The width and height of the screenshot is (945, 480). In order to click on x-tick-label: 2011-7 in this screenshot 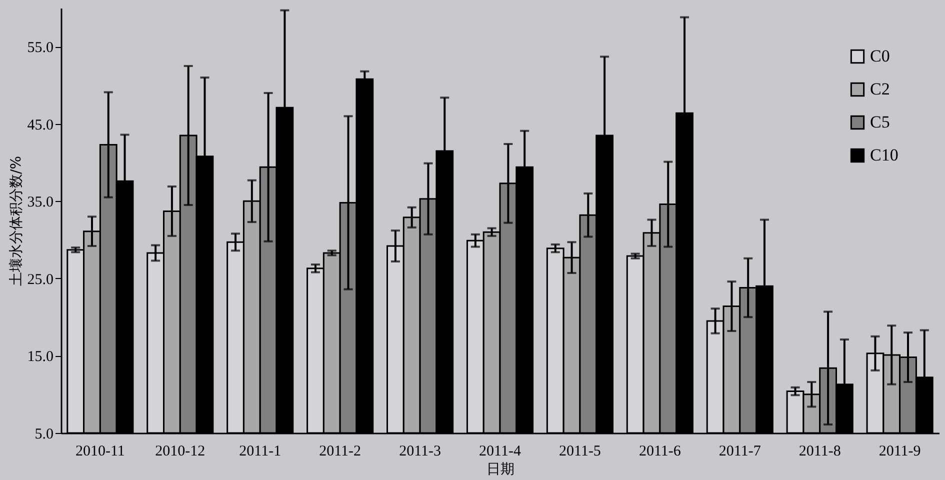, I will do `click(740, 452)`.